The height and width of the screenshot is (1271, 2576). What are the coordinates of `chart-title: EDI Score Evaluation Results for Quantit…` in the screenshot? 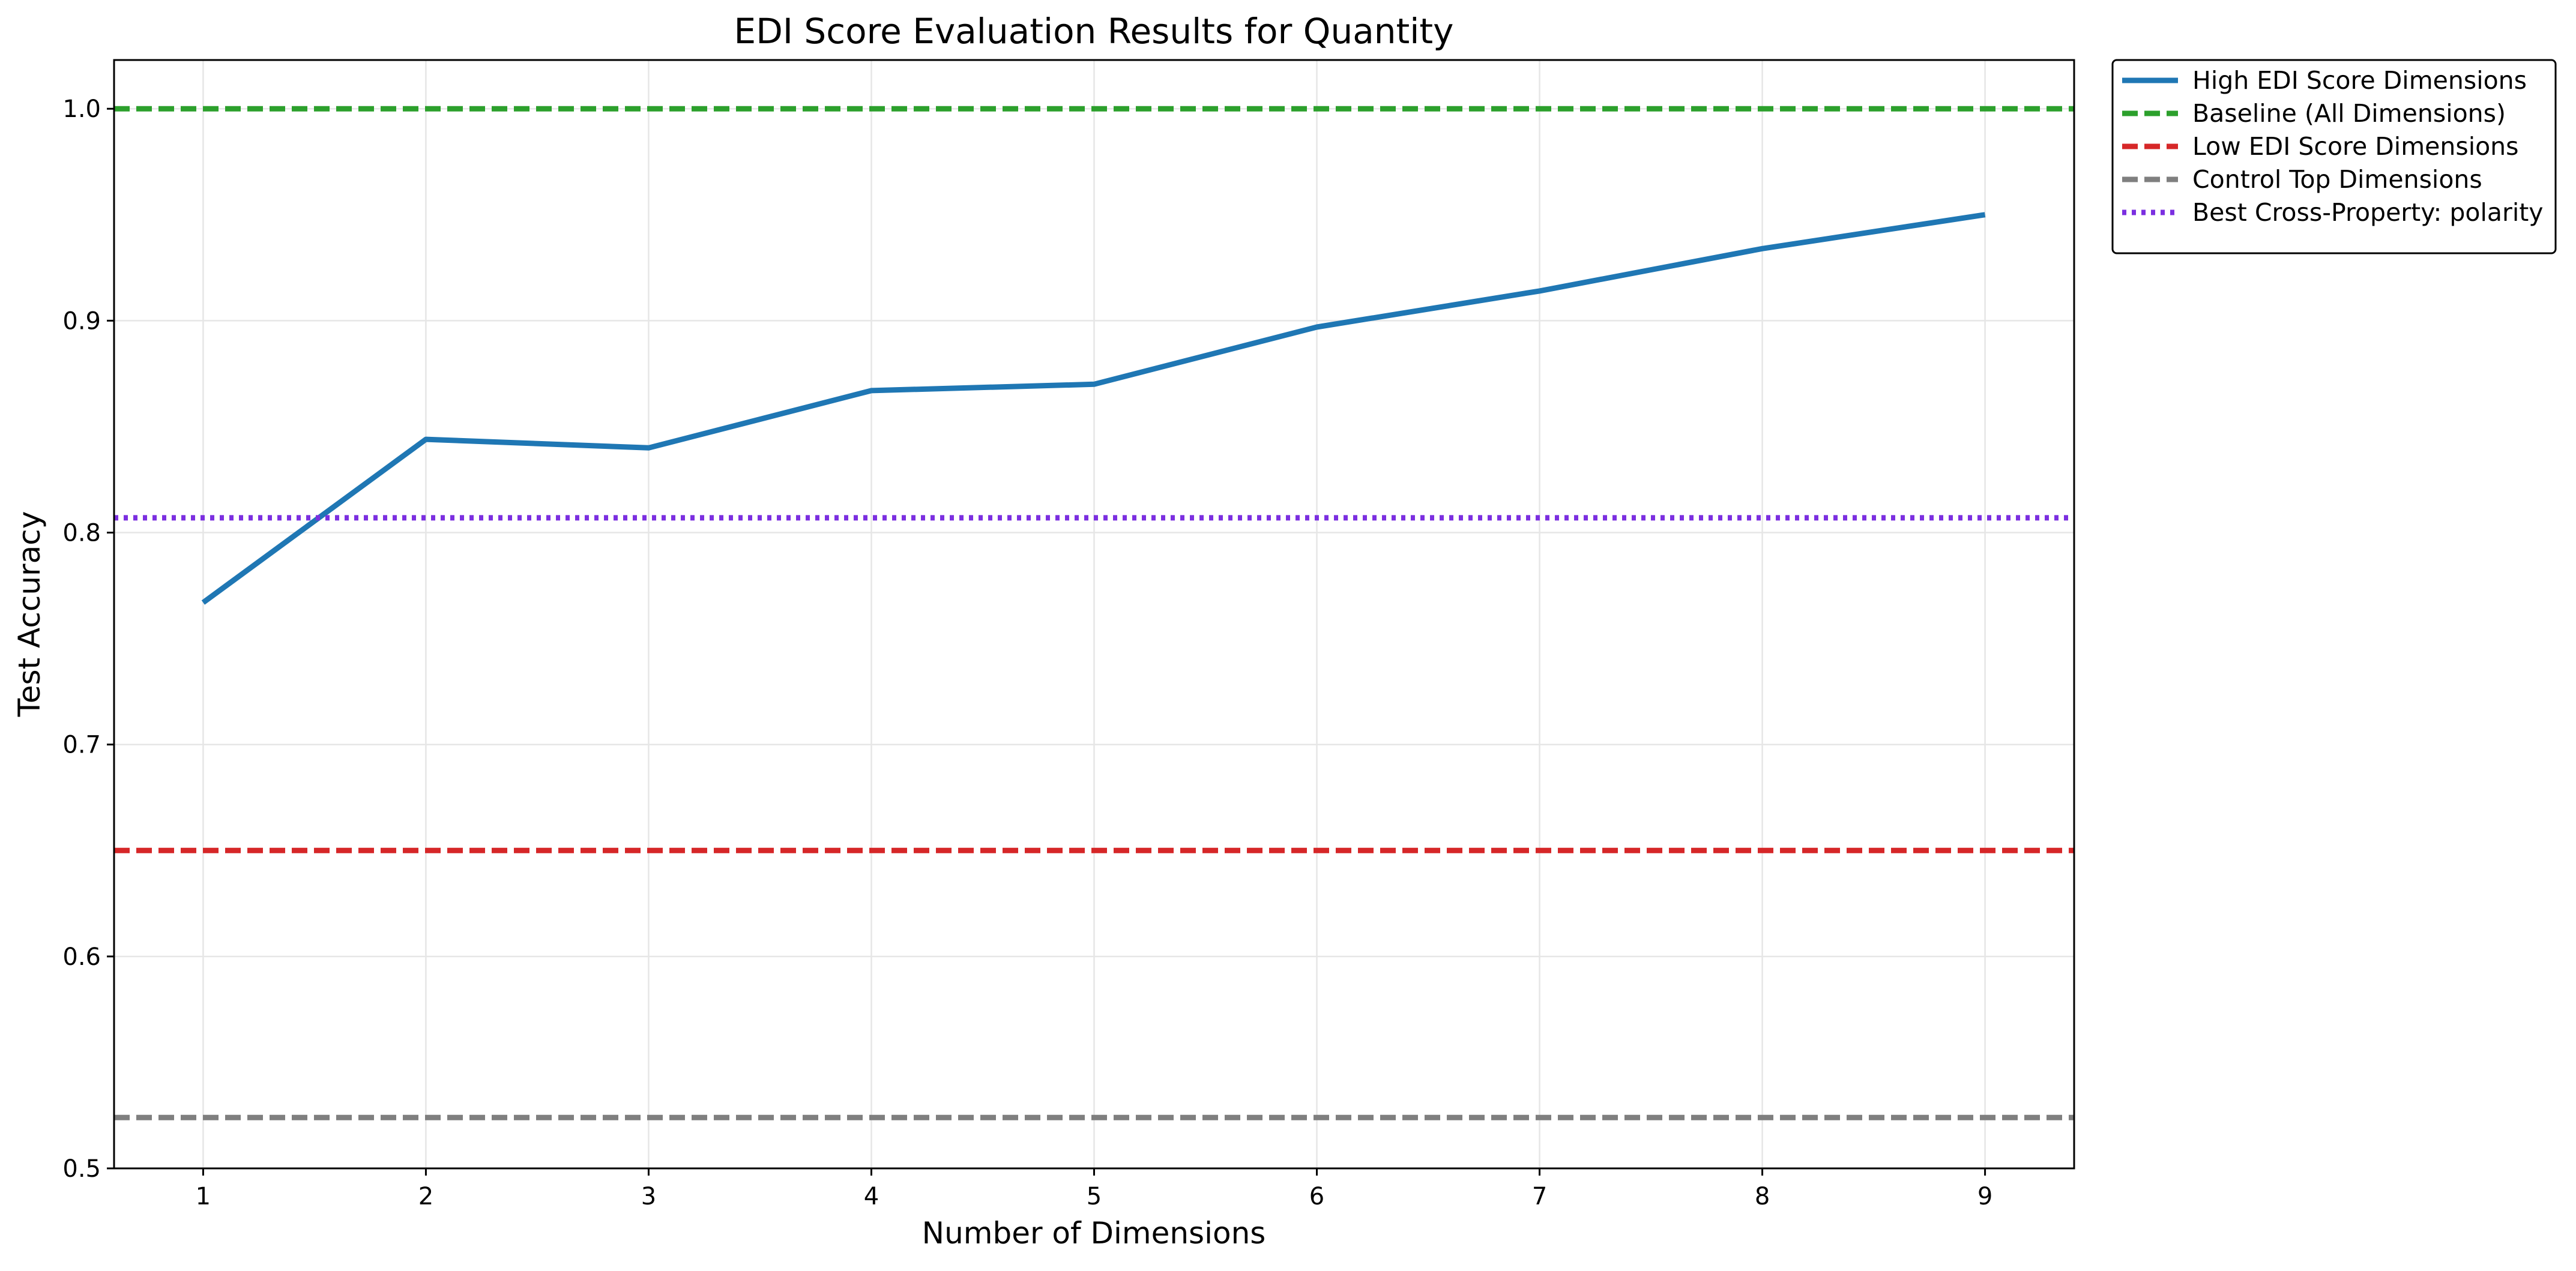 It's located at (1094, 31).